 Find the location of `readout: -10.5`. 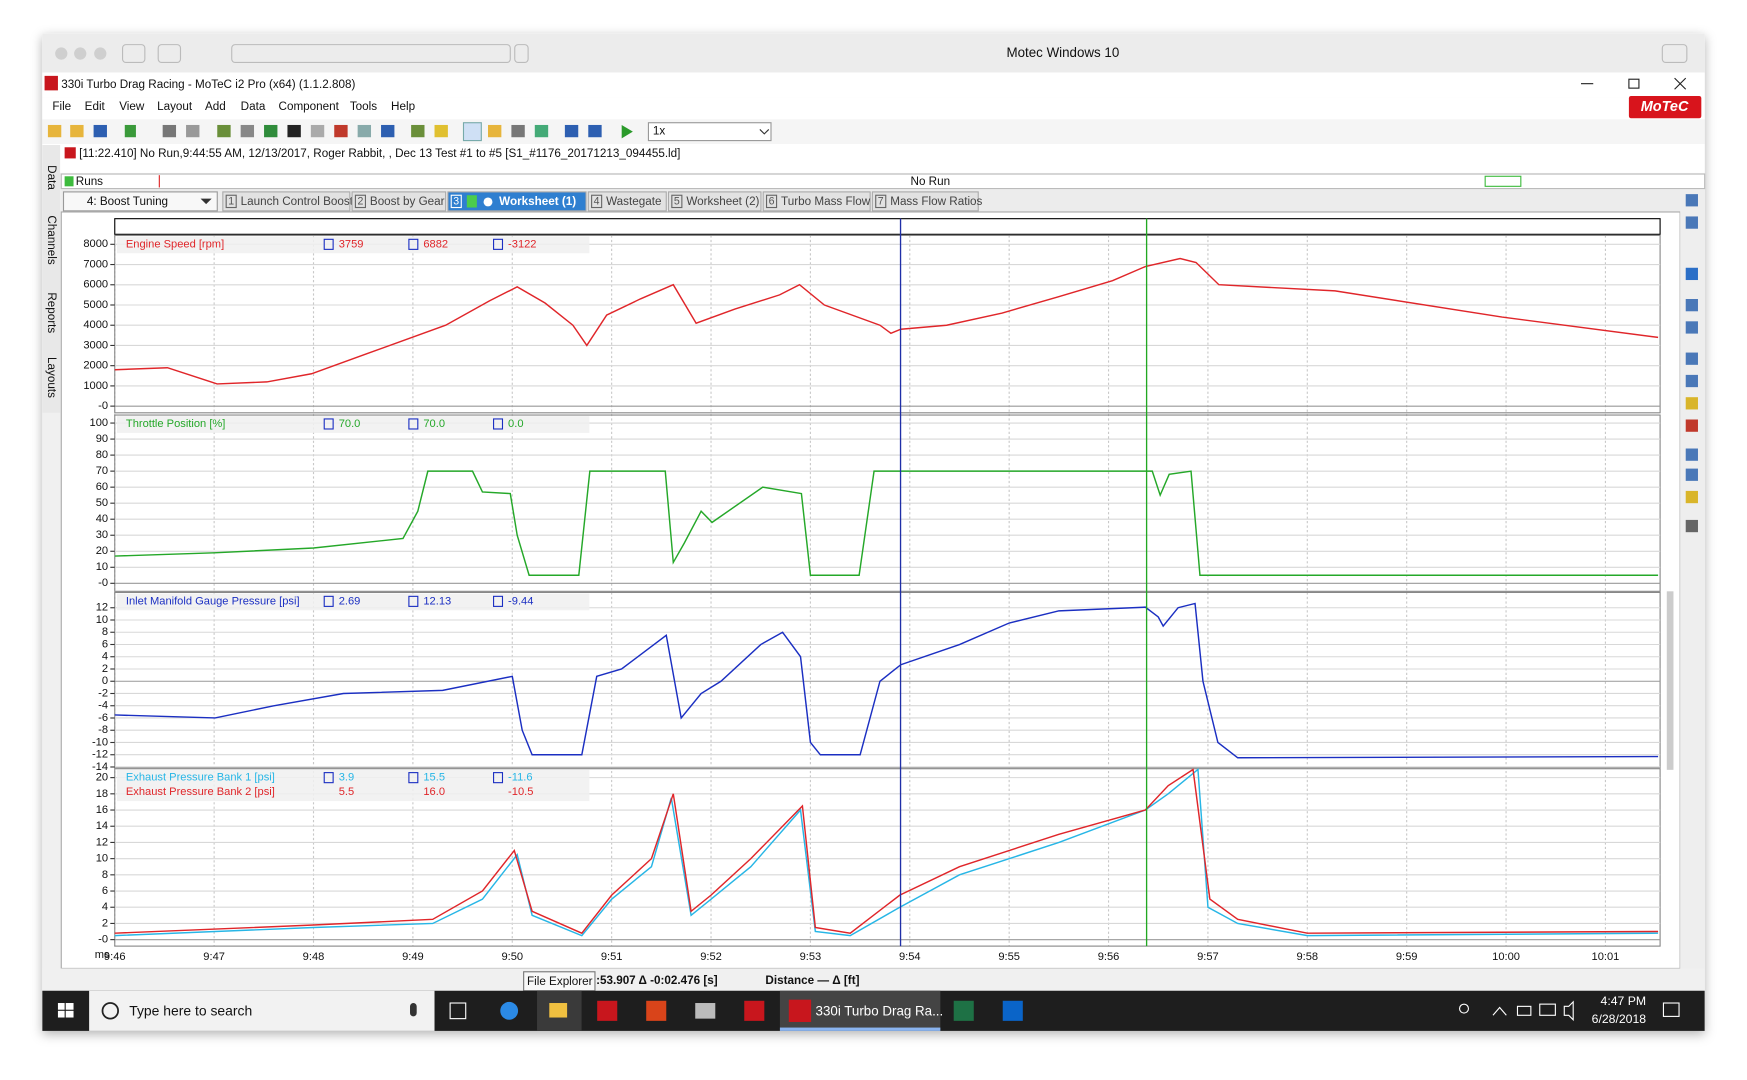

readout: -10.5 is located at coordinates (520, 792).